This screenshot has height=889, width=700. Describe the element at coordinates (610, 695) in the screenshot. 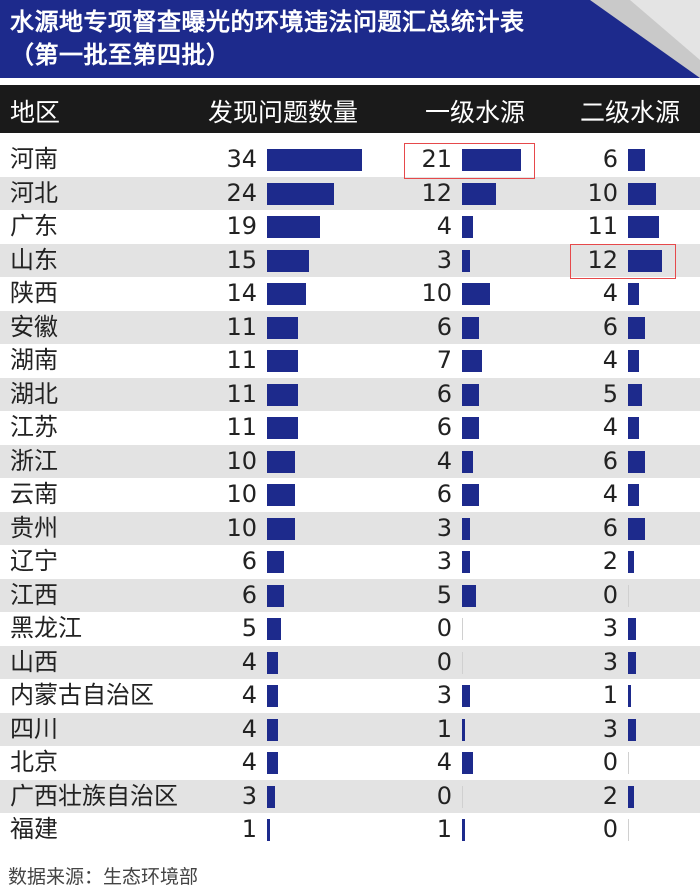

I see `level2-value: 1` at that location.